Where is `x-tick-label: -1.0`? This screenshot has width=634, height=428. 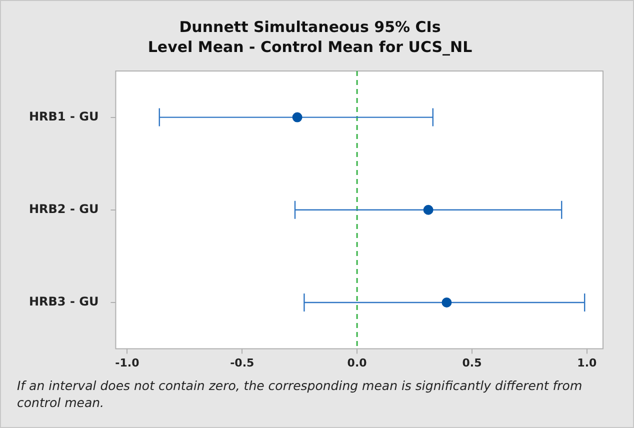 x-tick-label: -1.0 is located at coordinates (127, 363).